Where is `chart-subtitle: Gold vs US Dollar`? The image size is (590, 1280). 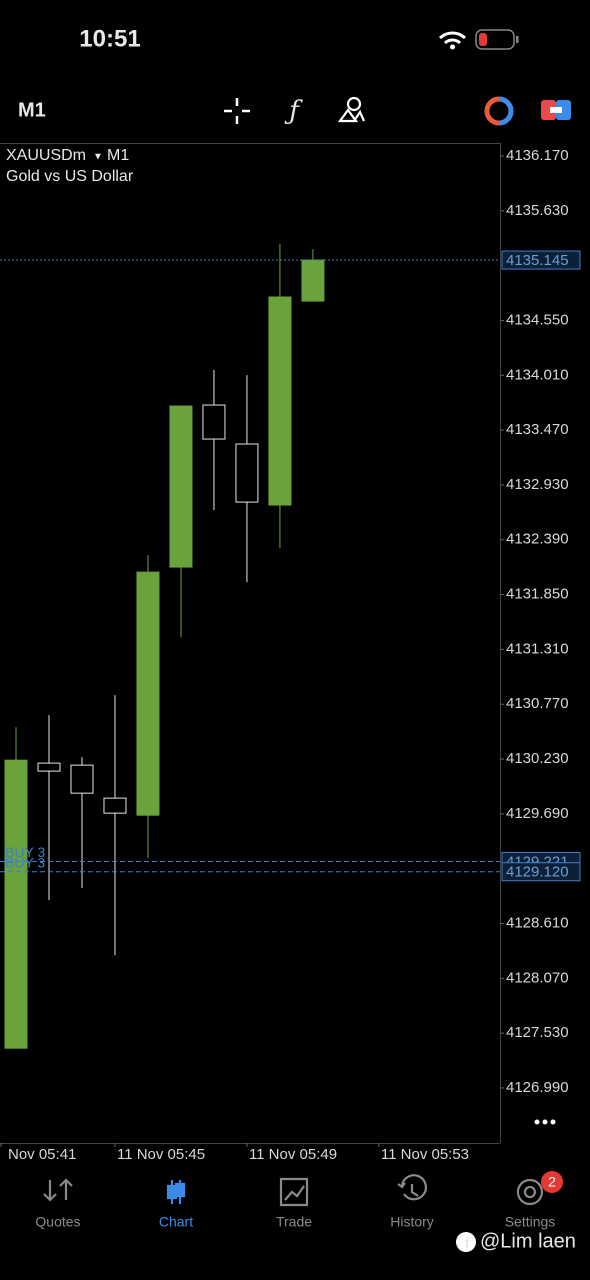 chart-subtitle: Gold vs US Dollar is located at coordinates (70, 176).